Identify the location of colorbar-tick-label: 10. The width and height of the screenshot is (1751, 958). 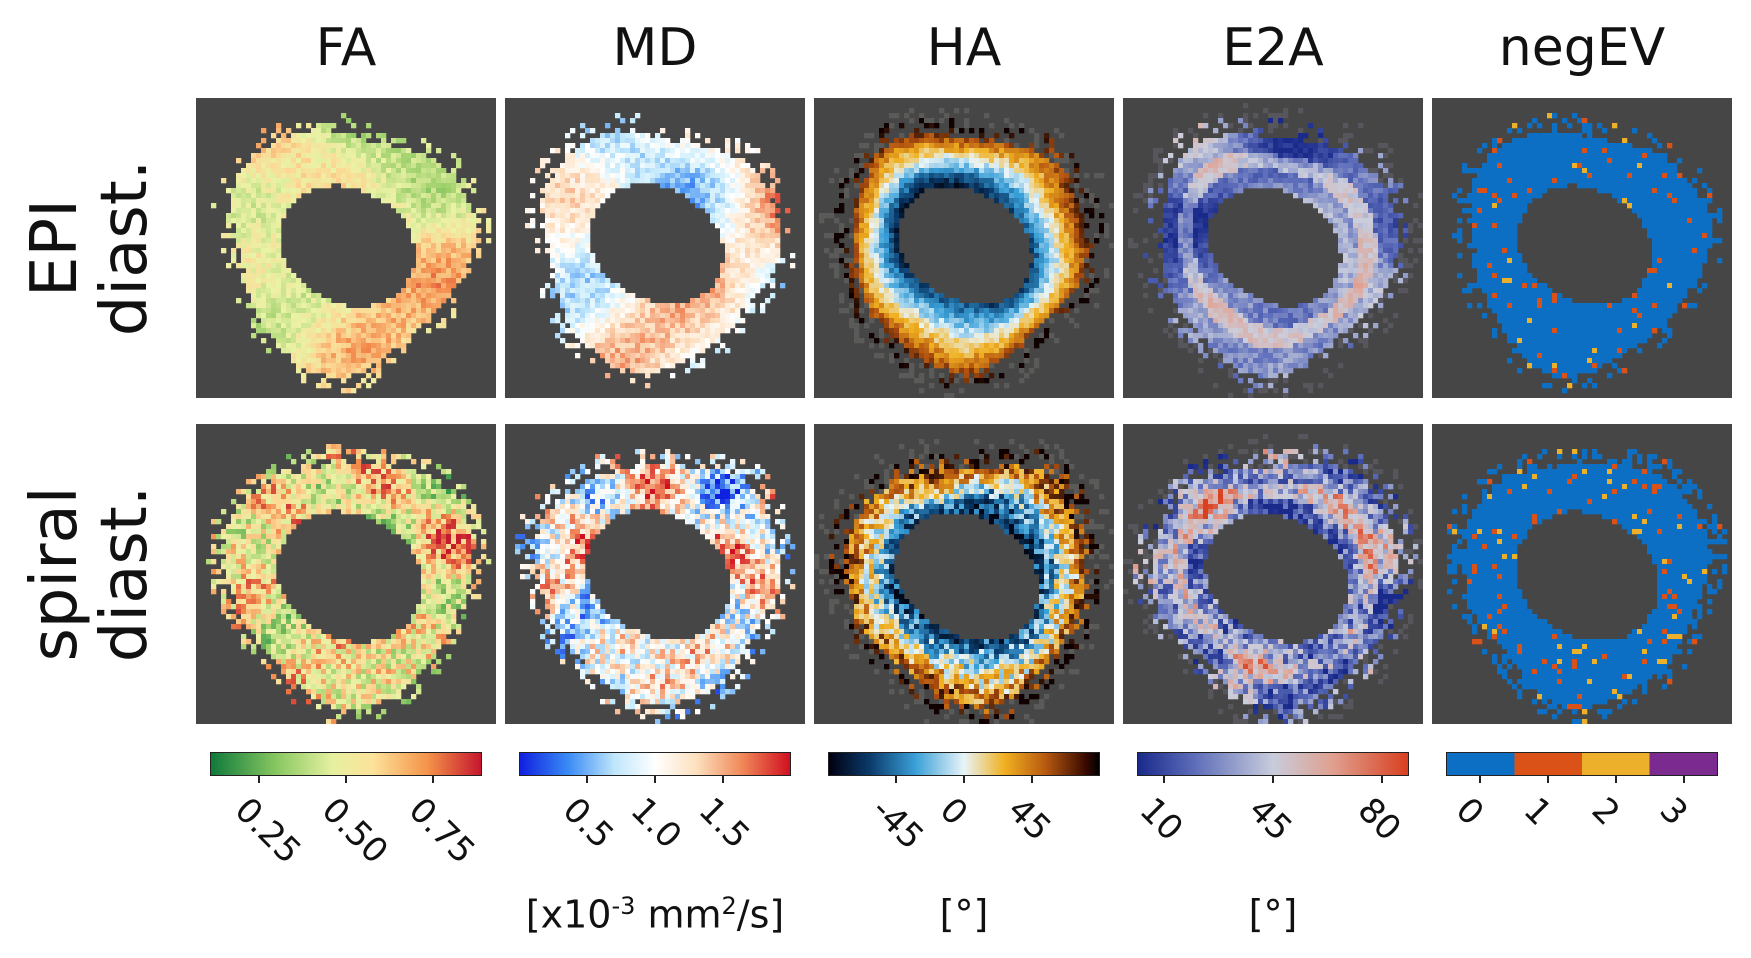
(1161, 819).